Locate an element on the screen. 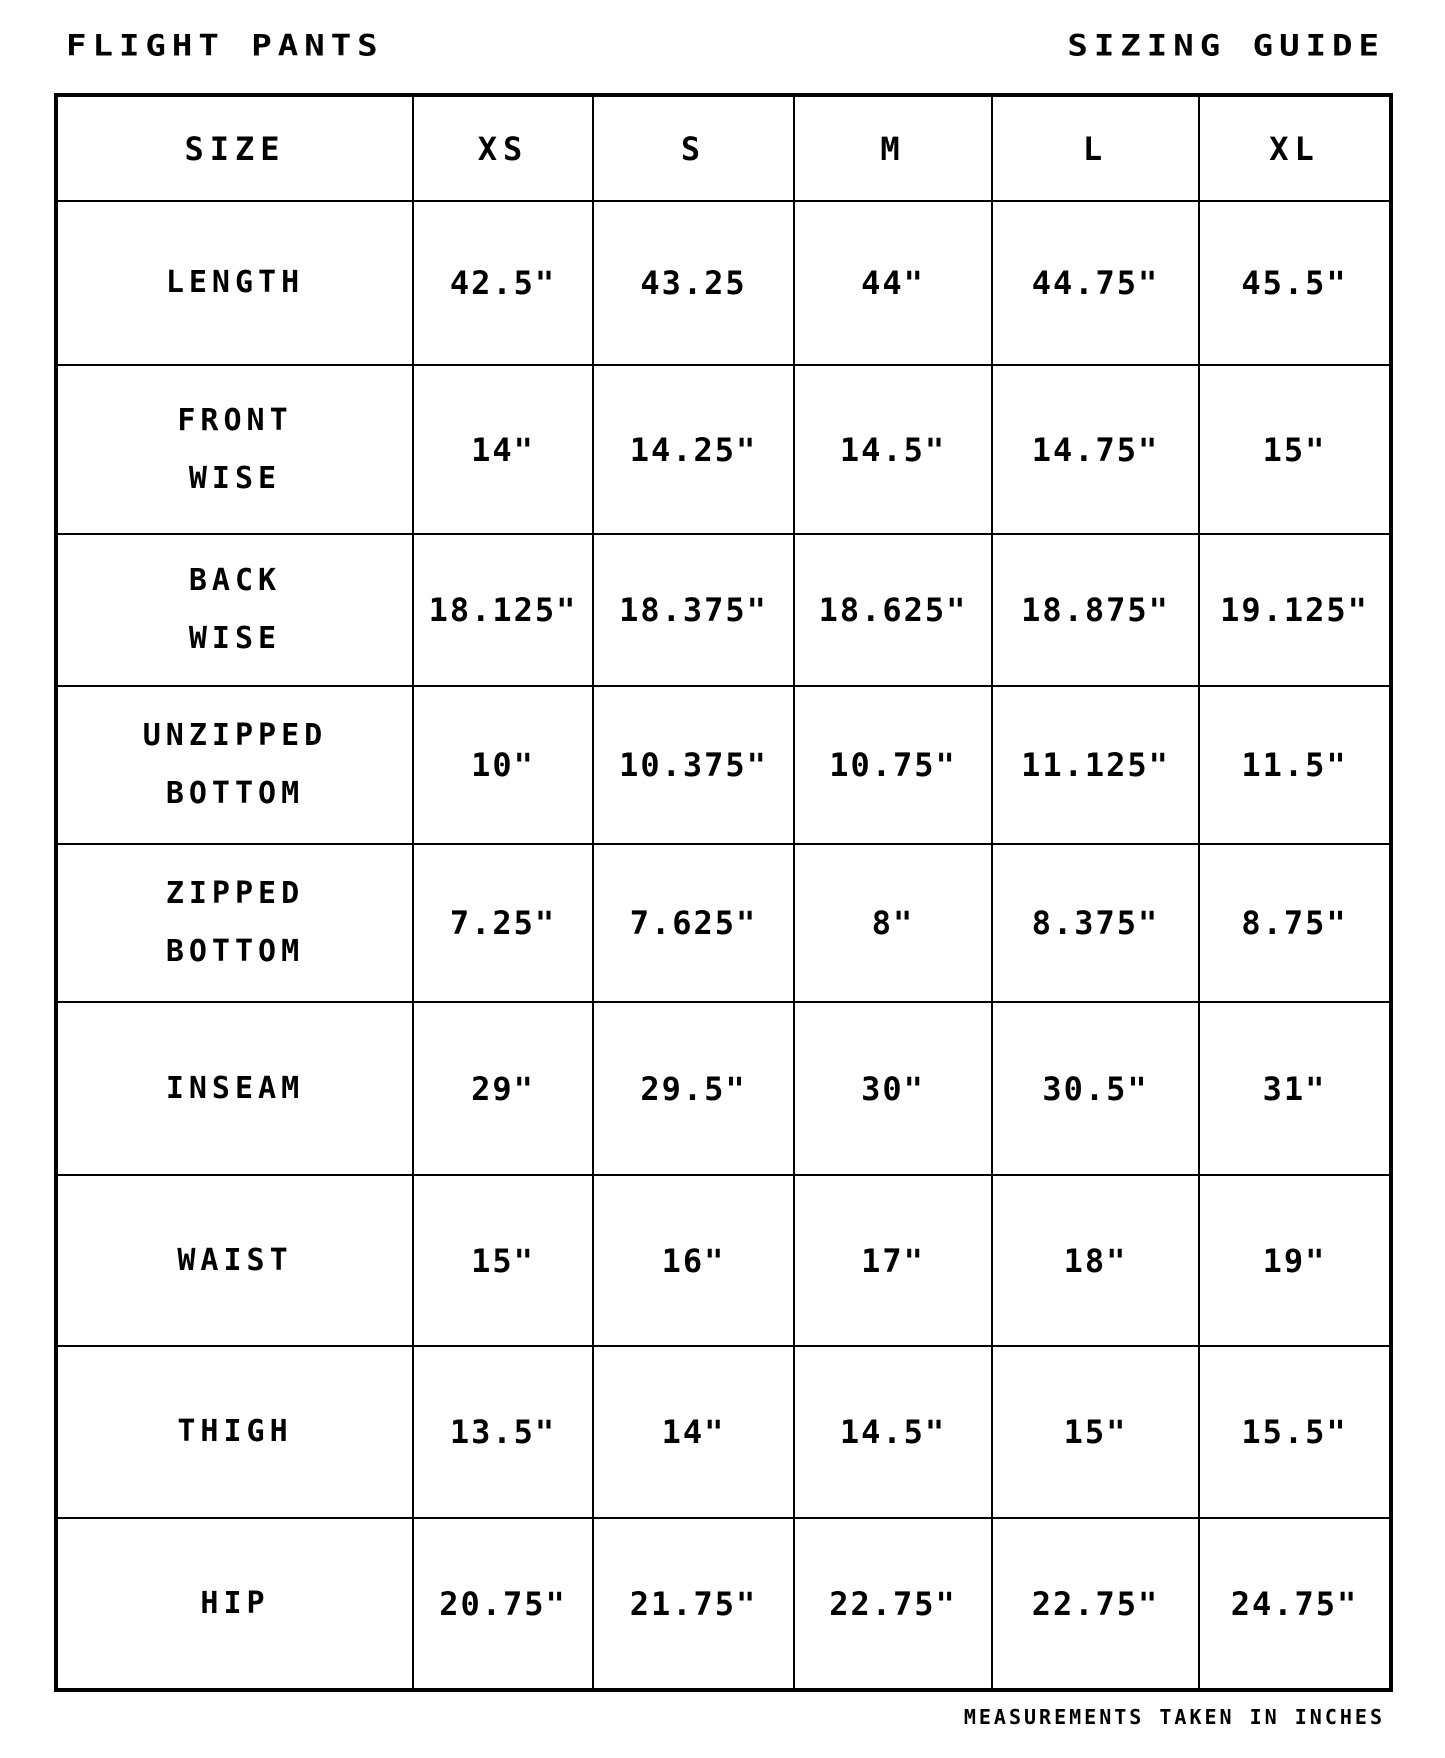 The height and width of the screenshot is (1758, 1445). measurement-cell: 8" is located at coordinates (893, 923).